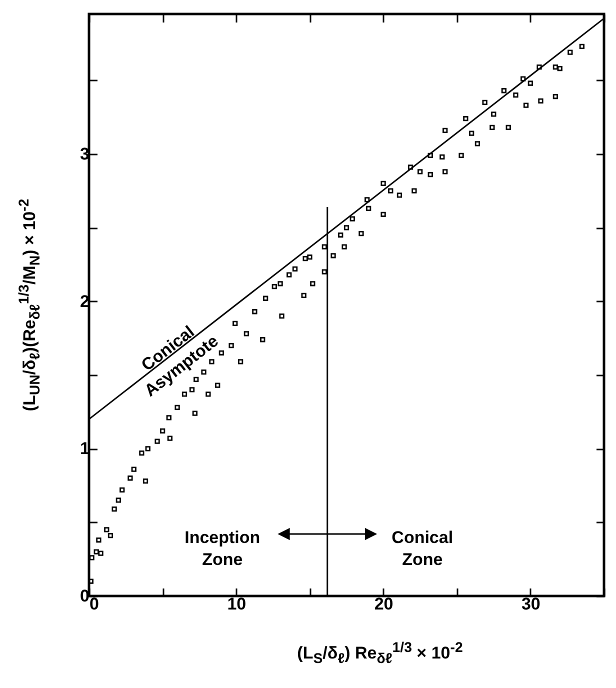 This screenshot has height=688, width=616. I want to click on y-tick-label: 1, so click(85, 448).